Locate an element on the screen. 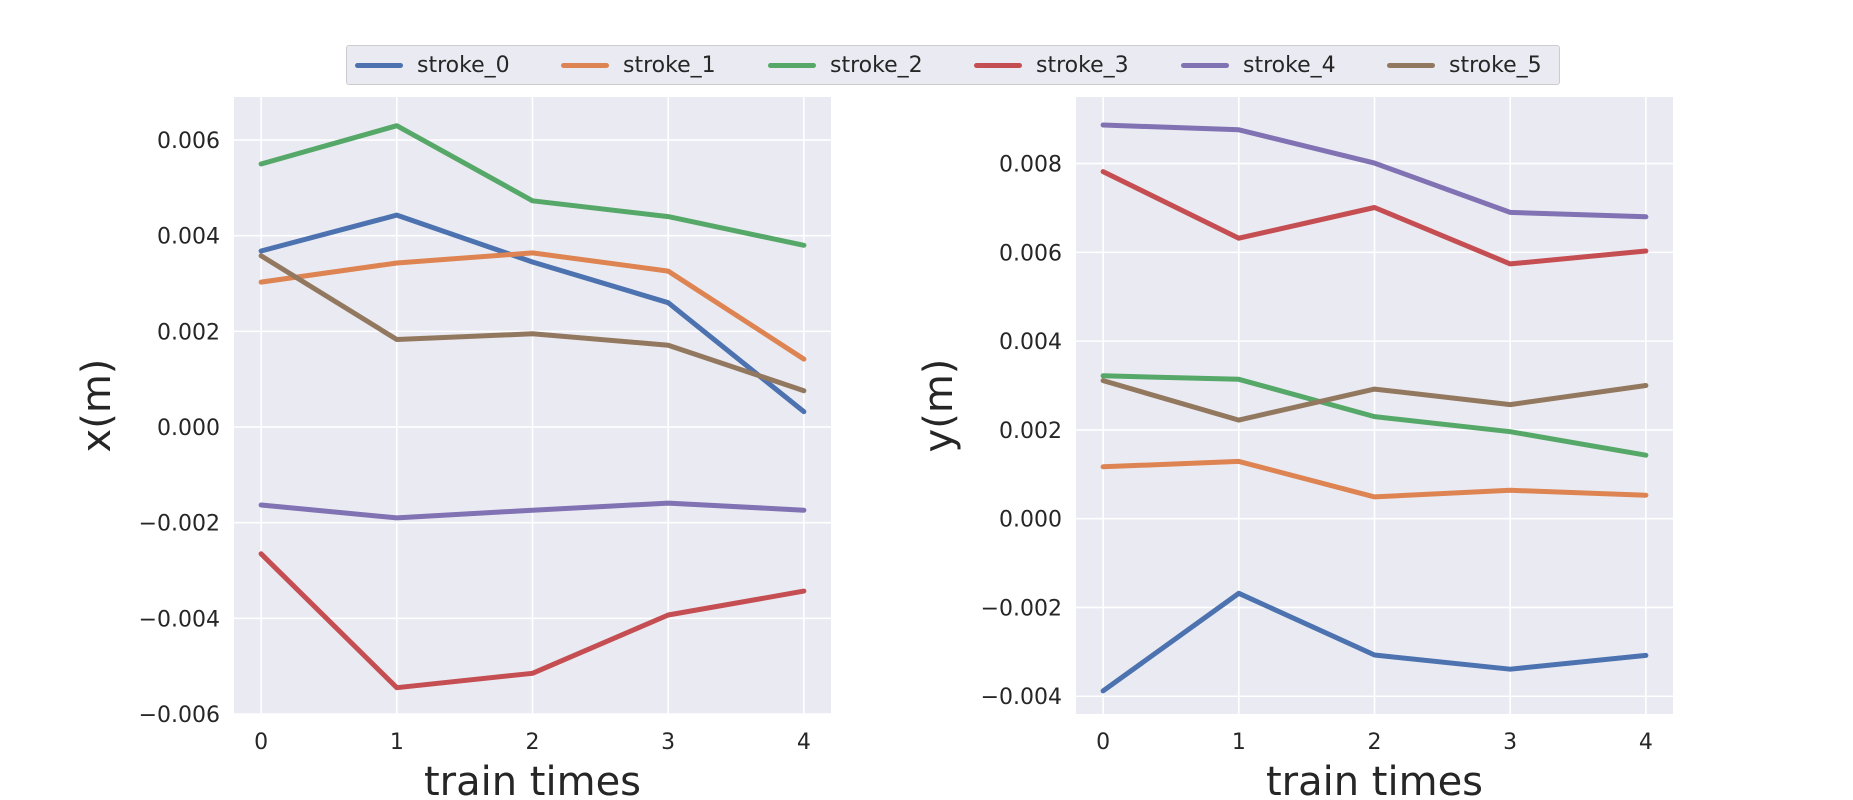 The width and height of the screenshot is (1853, 800). y-tick-label: 0.008 is located at coordinates (1030, 165).